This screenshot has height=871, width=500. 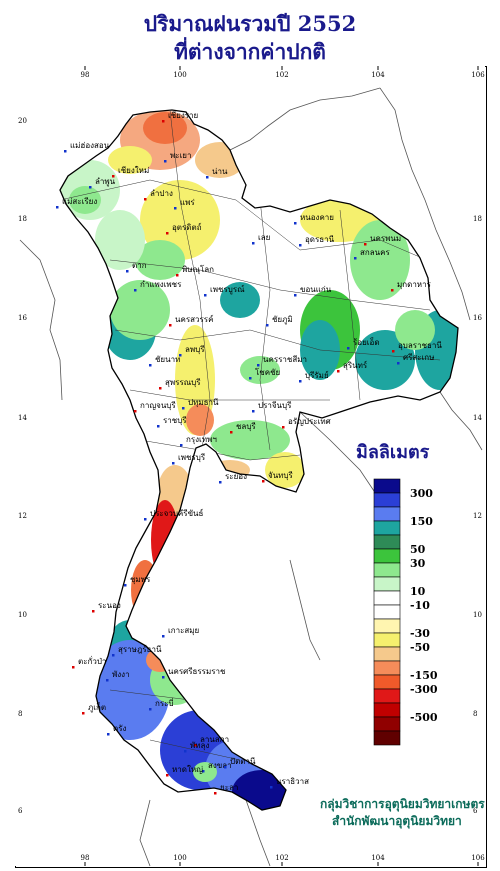 I want to click on map-subtitle: ที่ต่างจากค่าปกติ, so click(x=250, y=51).